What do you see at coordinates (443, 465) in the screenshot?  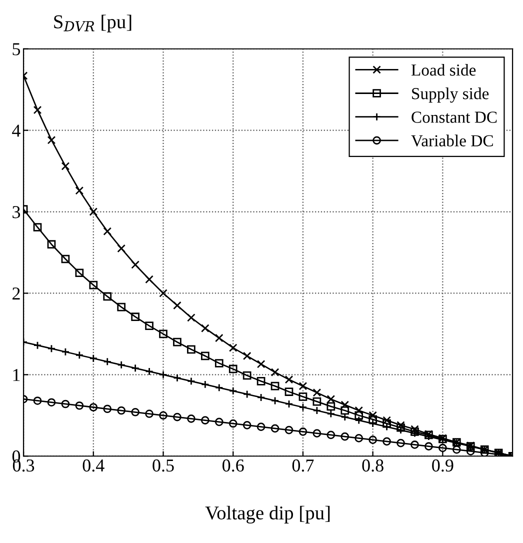 I see `x-tick-label: 0.9` at bounding box center [443, 465].